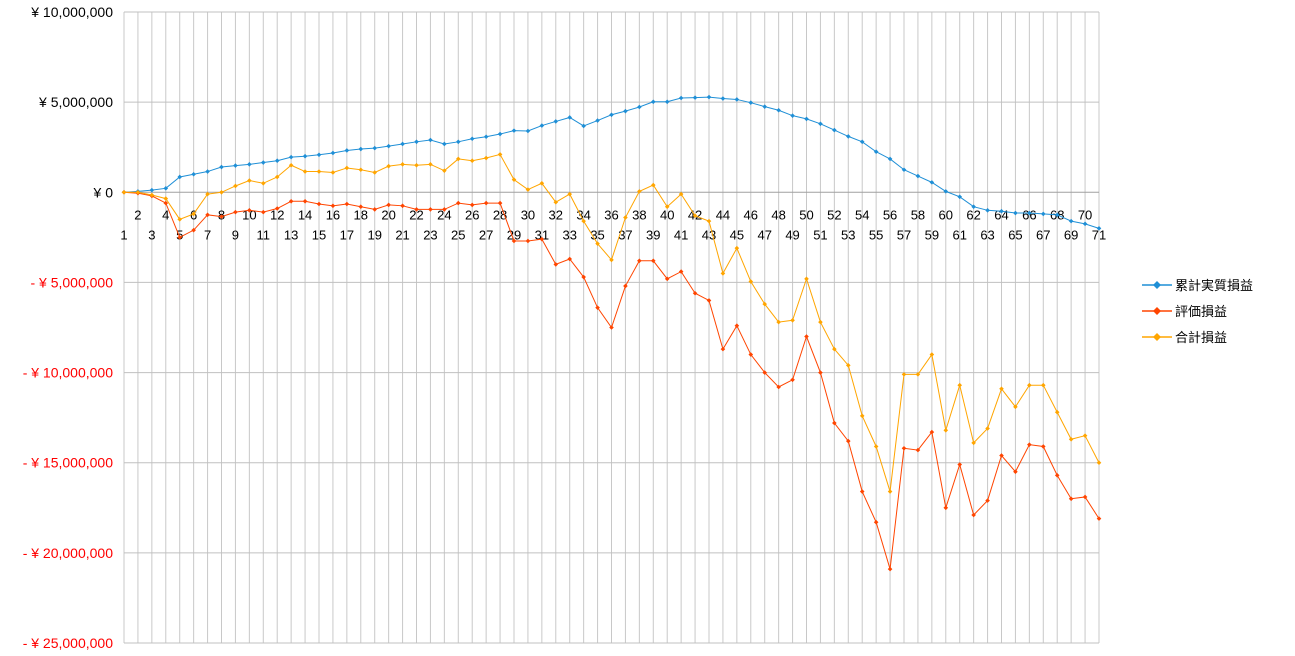 This screenshot has height=656, width=1295. I want to click on x-tick-label: 14, so click(305, 214).